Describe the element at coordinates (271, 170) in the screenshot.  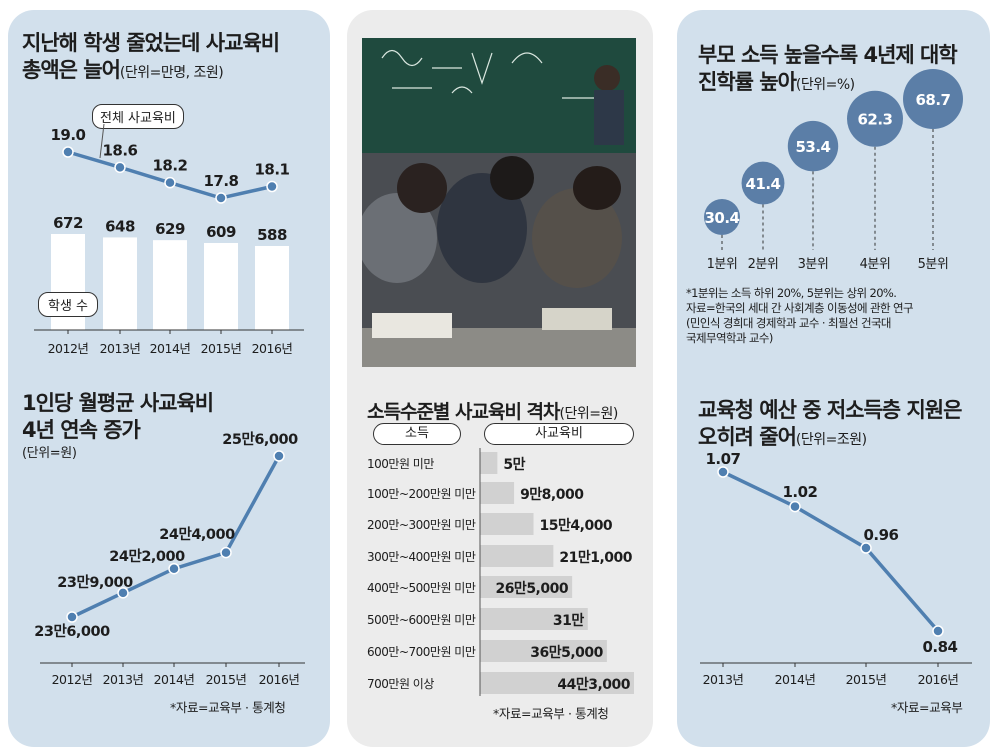
I see `total-label: 18.1` at that location.